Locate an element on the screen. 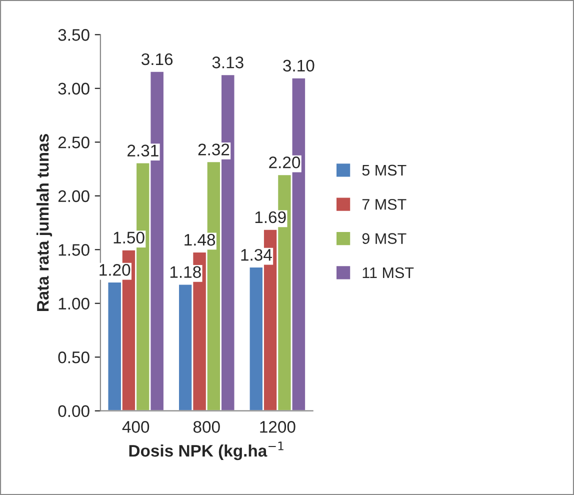  y-tick-label: 1.50 is located at coordinates (74, 250).